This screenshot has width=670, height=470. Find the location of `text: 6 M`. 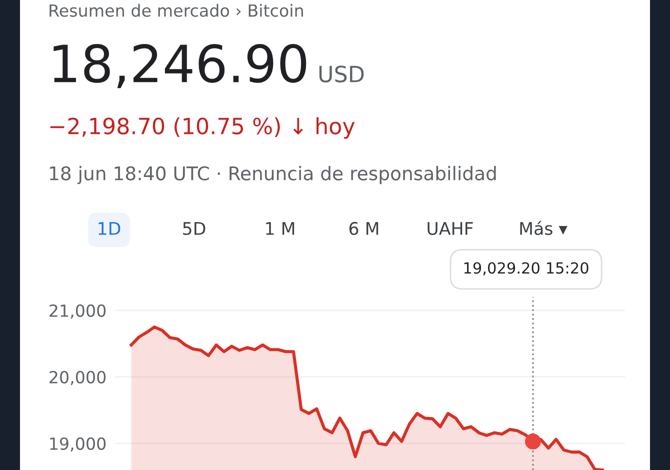

text: 6 M is located at coordinates (363, 229).